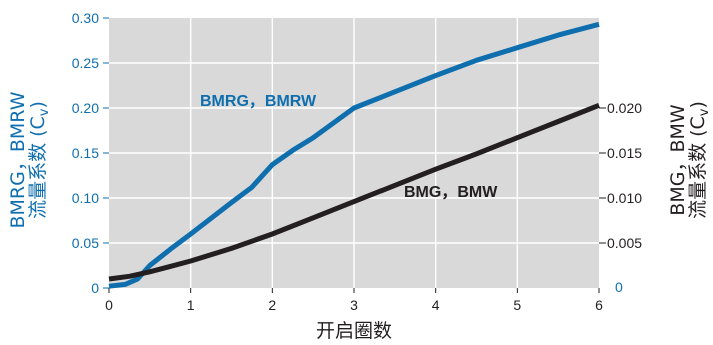  I want to click on x-axis-title: 开启圈数, so click(354, 331).